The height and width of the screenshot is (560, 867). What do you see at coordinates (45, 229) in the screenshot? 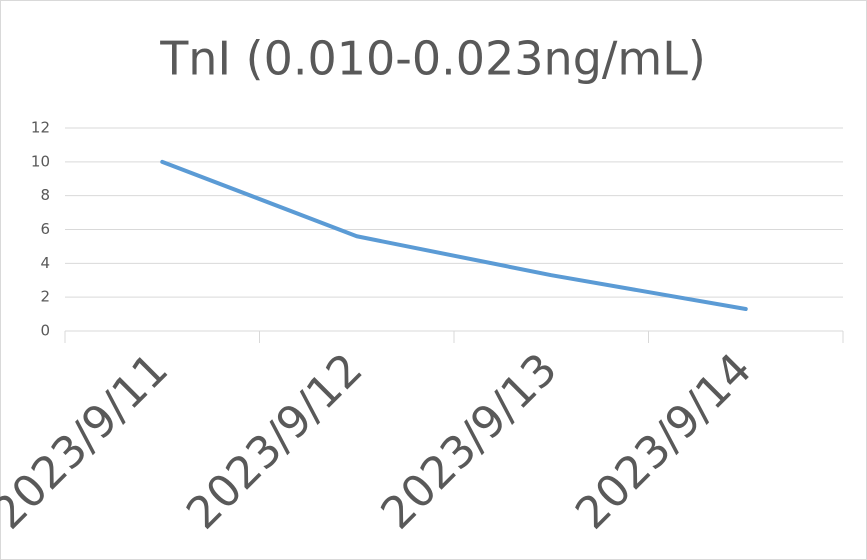
I see `y-tick-label: 6` at bounding box center [45, 229].